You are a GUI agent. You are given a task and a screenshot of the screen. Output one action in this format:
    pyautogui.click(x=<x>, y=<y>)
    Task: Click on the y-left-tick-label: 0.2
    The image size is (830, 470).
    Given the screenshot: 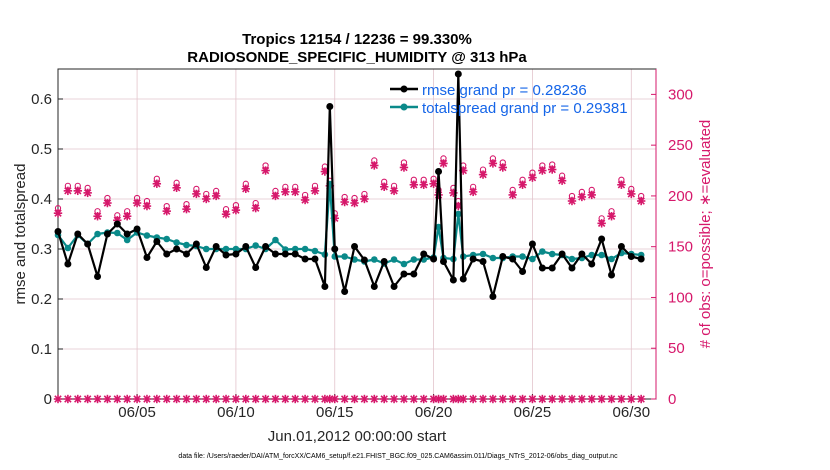 What is the action you would take?
    pyautogui.click(x=41, y=299)
    